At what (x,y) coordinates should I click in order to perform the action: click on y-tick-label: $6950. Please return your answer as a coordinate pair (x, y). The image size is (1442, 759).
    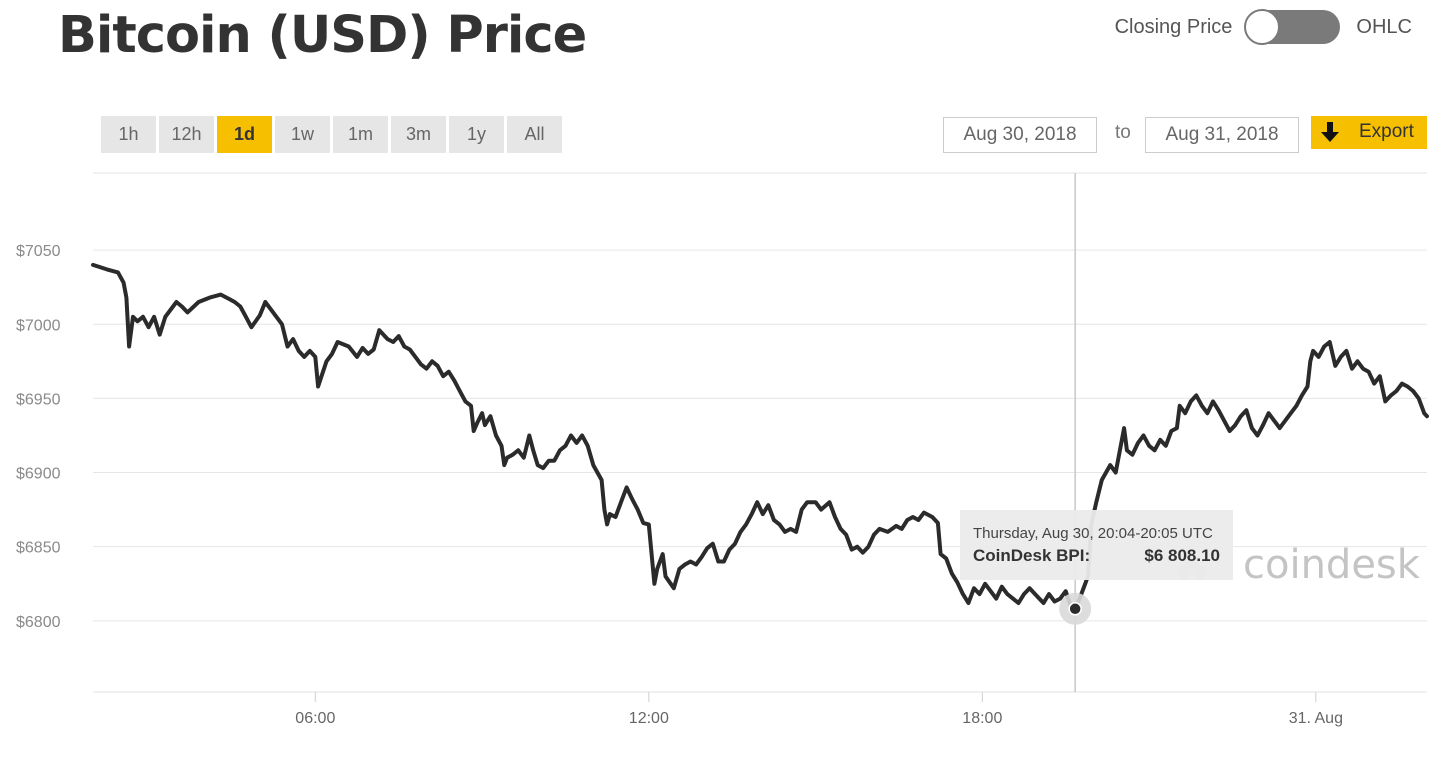
    Looking at the image, I should click on (38, 399).